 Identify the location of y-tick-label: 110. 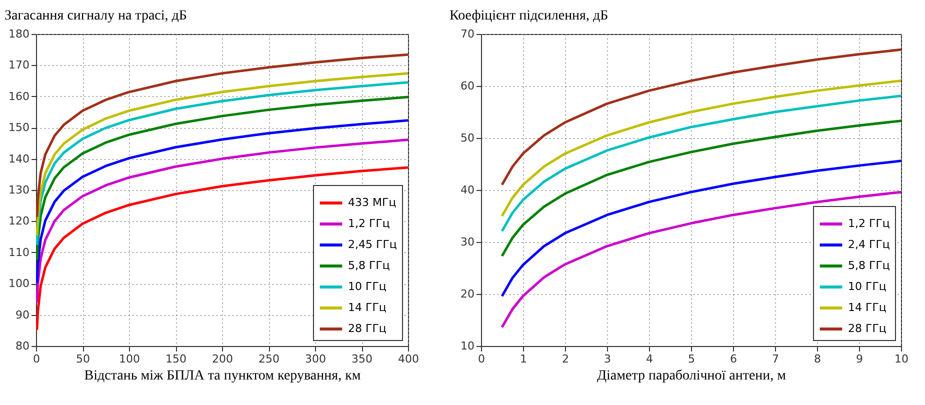
(19, 252).